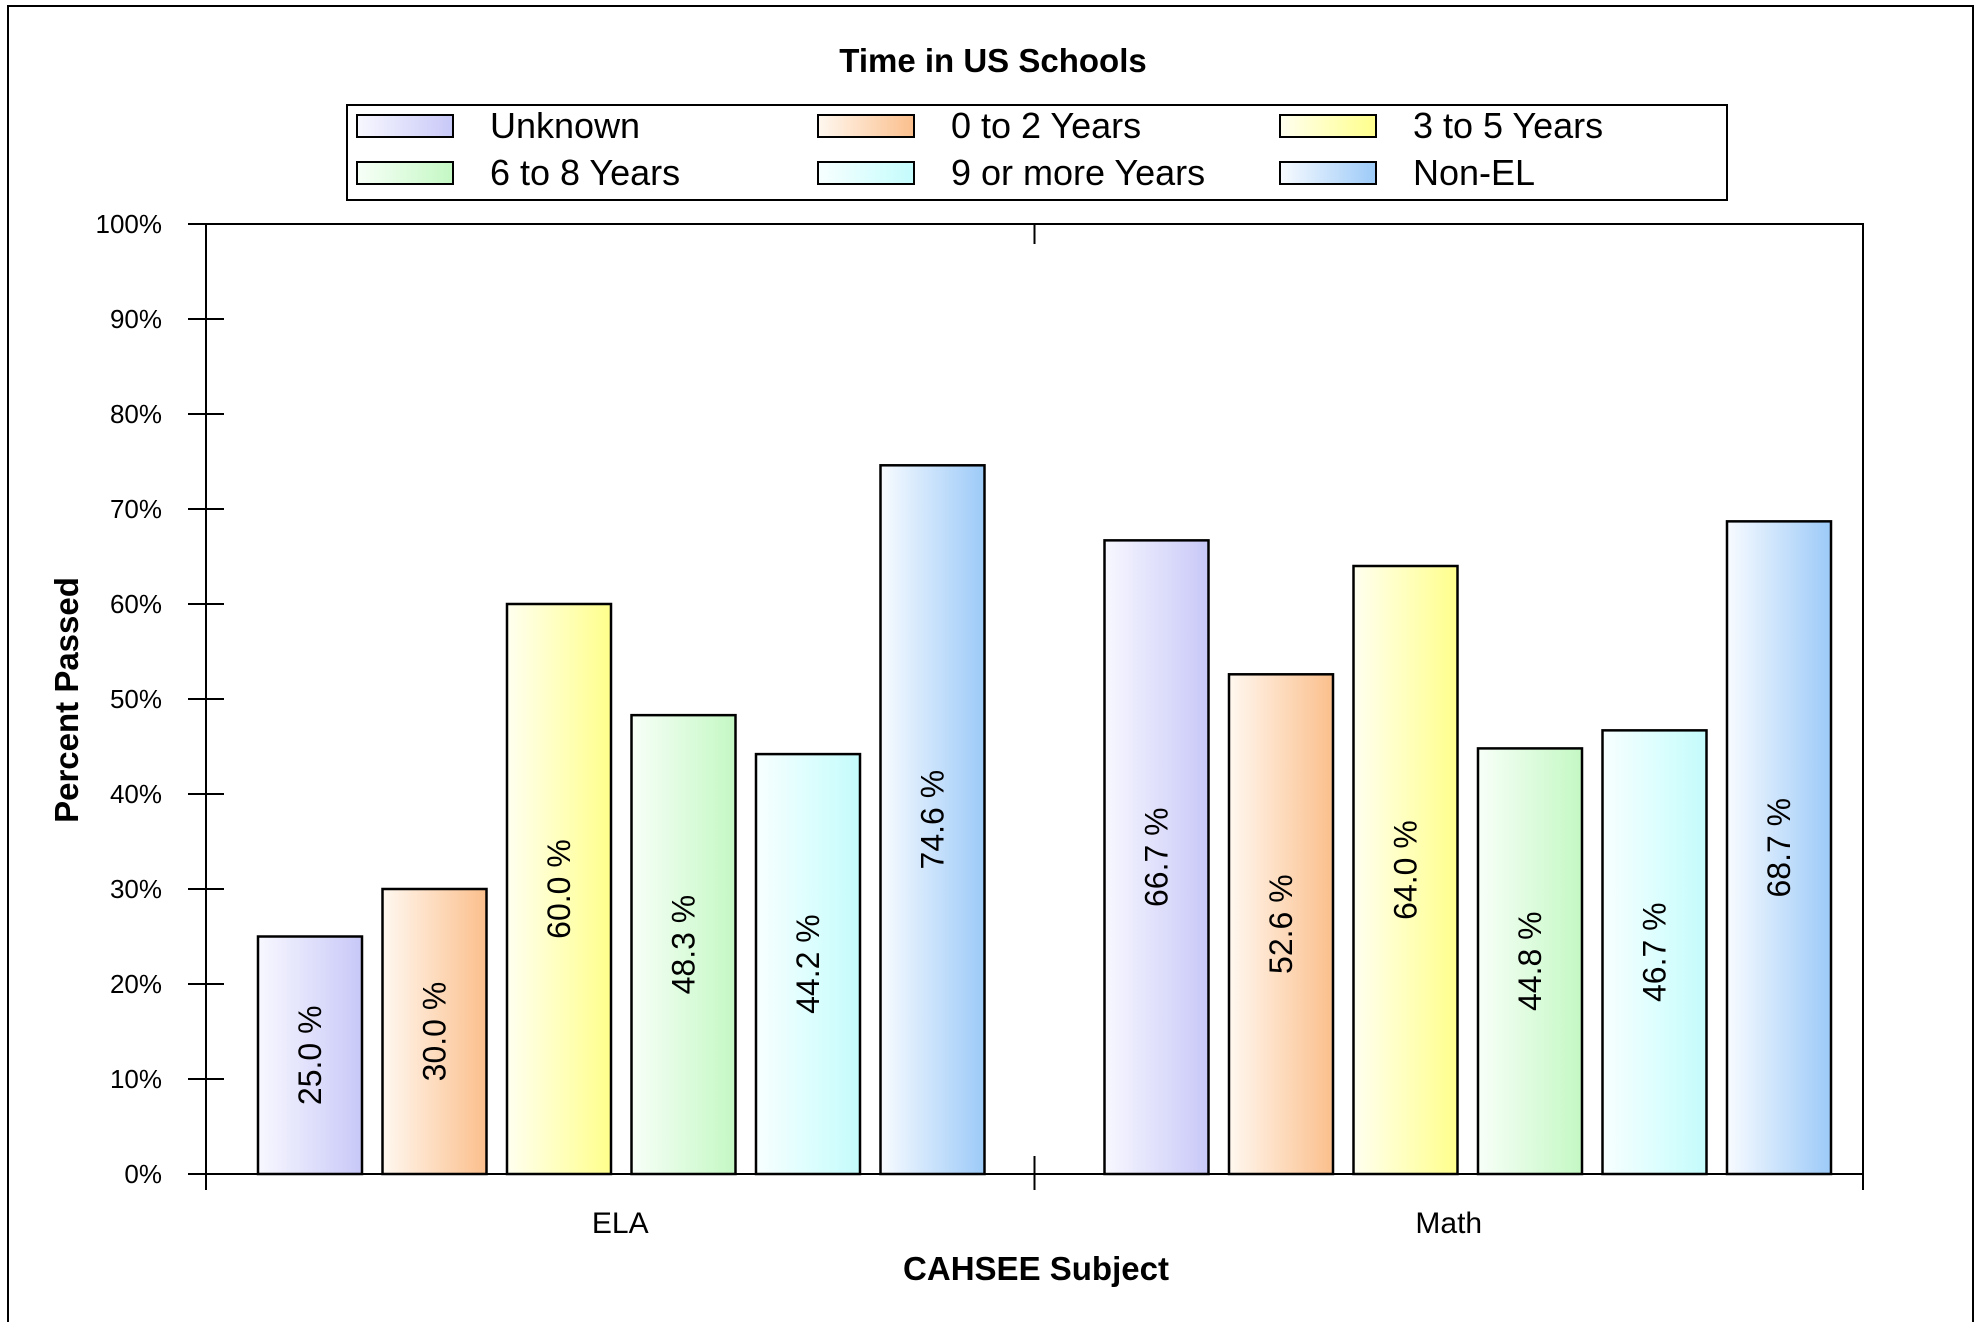  What do you see at coordinates (1474, 172) in the screenshot?
I see `legend-label: Non-EL` at bounding box center [1474, 172].